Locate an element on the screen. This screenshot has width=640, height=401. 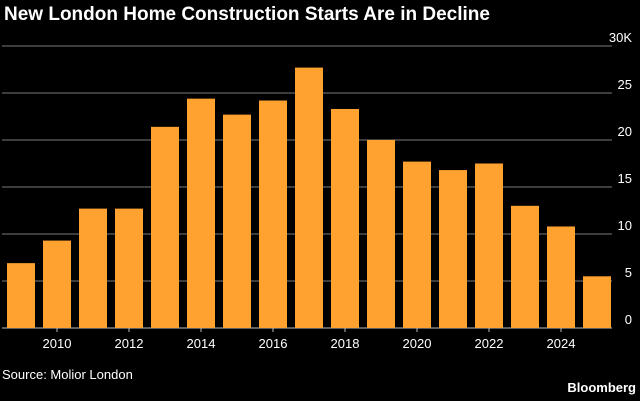
bar-2012 is located at coordinates (129, 268).